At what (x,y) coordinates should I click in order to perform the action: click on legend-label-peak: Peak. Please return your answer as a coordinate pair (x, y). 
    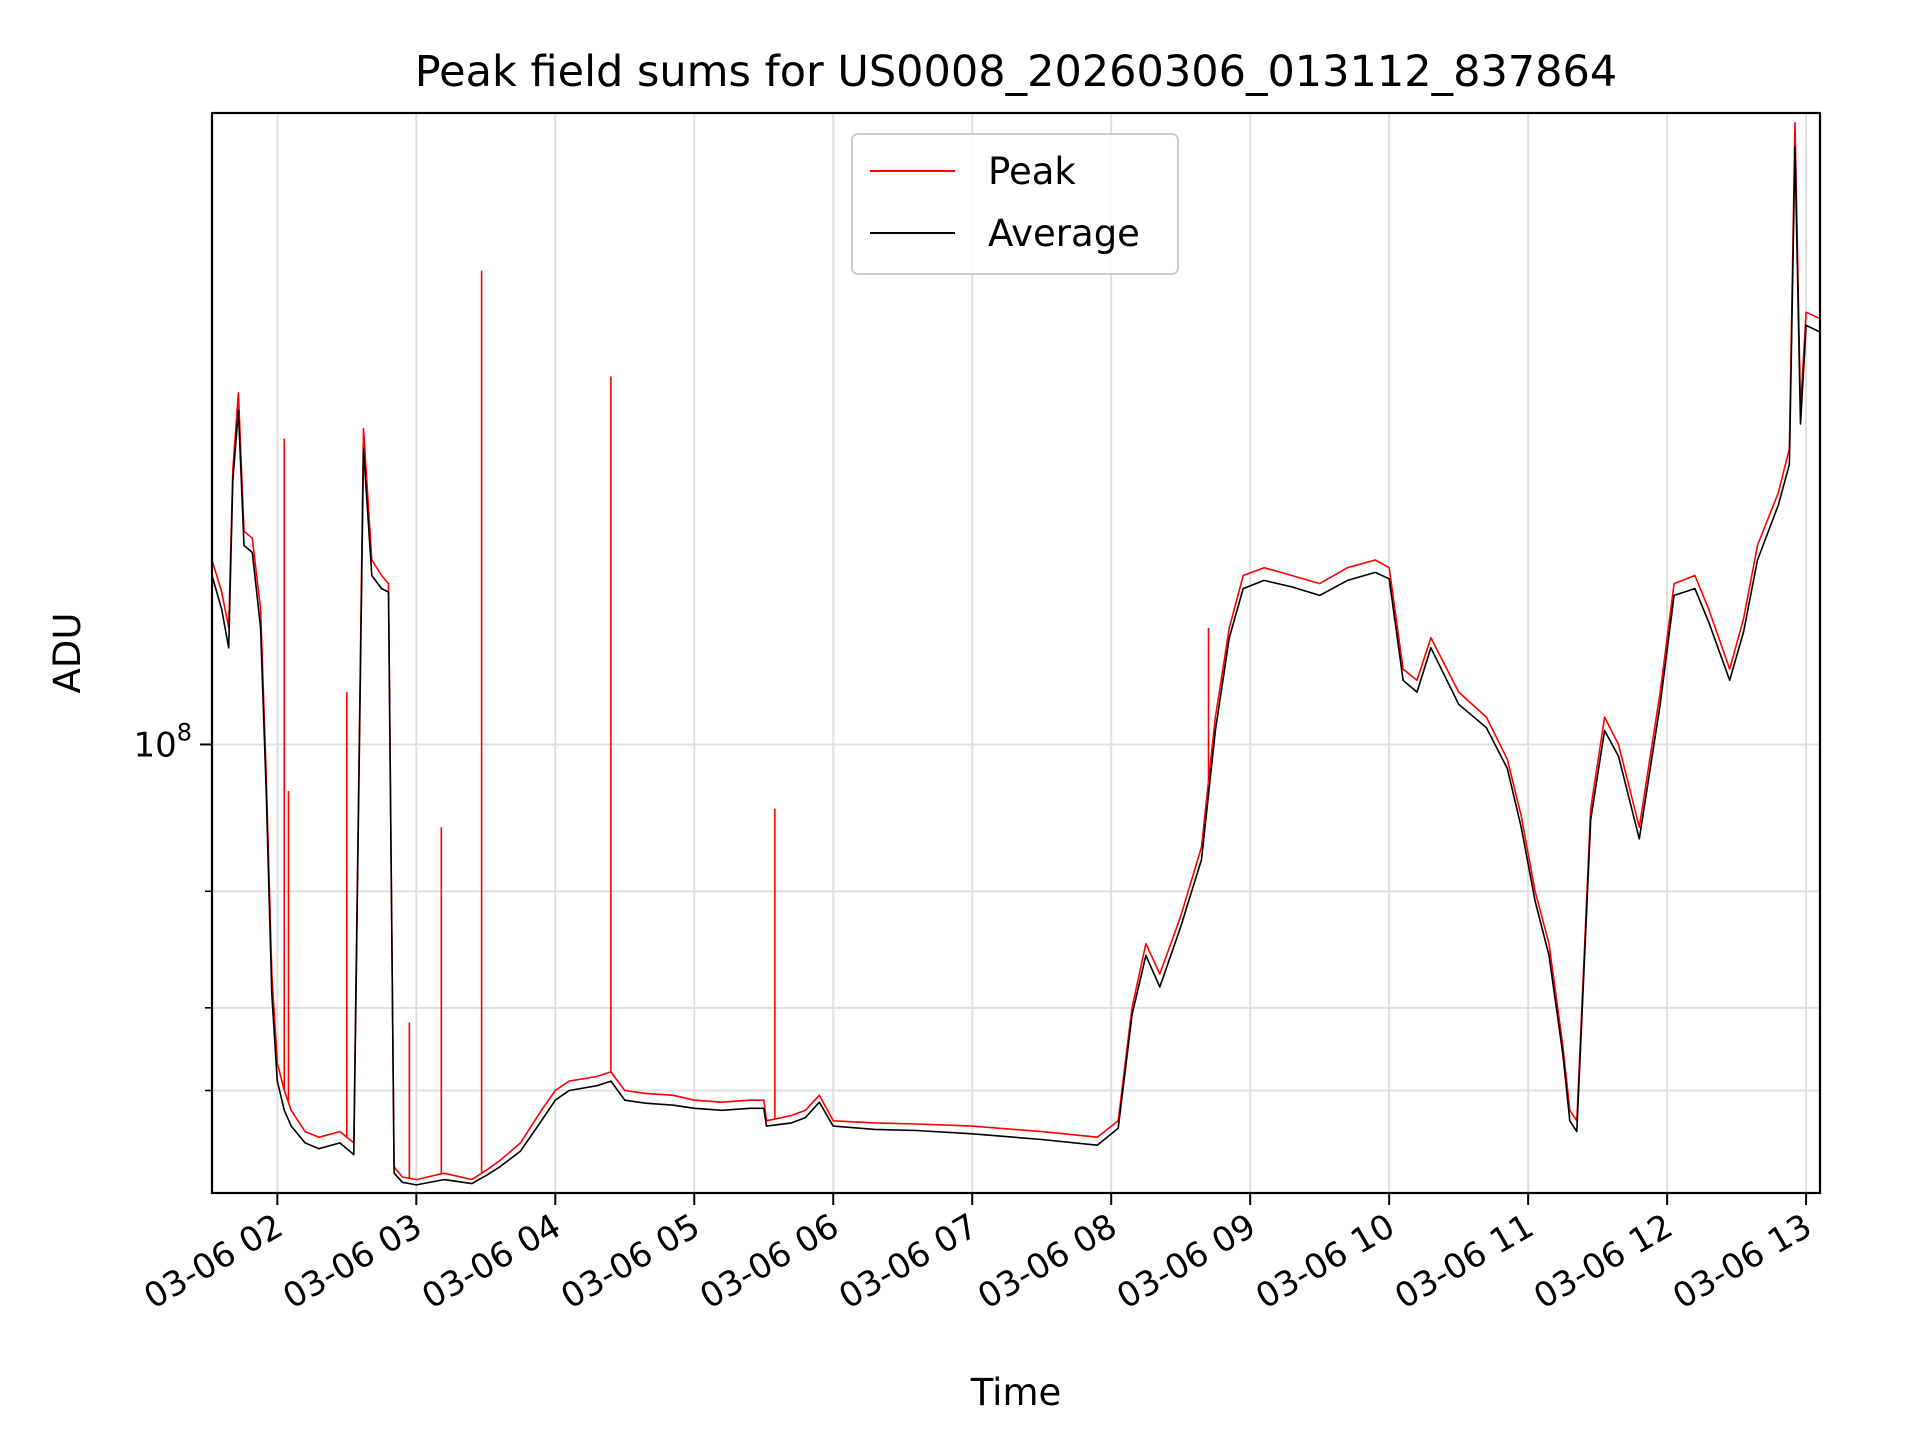
    Looking at the image, I should click on (1032, 171).